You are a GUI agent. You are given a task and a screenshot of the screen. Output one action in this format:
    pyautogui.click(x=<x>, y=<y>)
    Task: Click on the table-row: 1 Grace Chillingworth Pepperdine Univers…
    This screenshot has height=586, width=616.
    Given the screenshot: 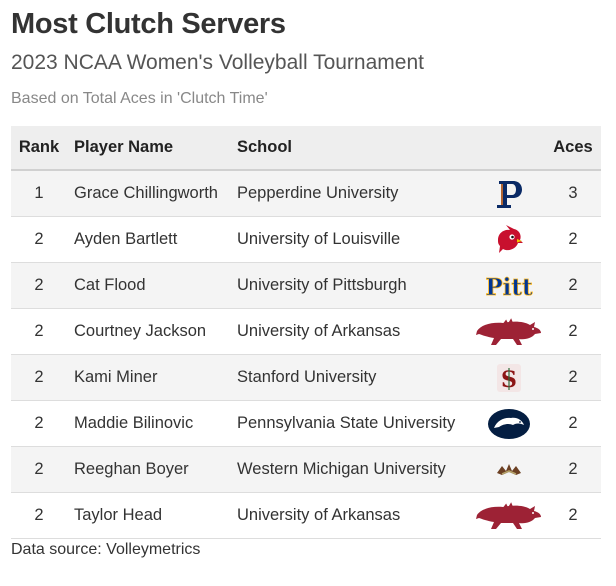 What is the action you would take?
    pyautogui.click(x=306, y=193)
    